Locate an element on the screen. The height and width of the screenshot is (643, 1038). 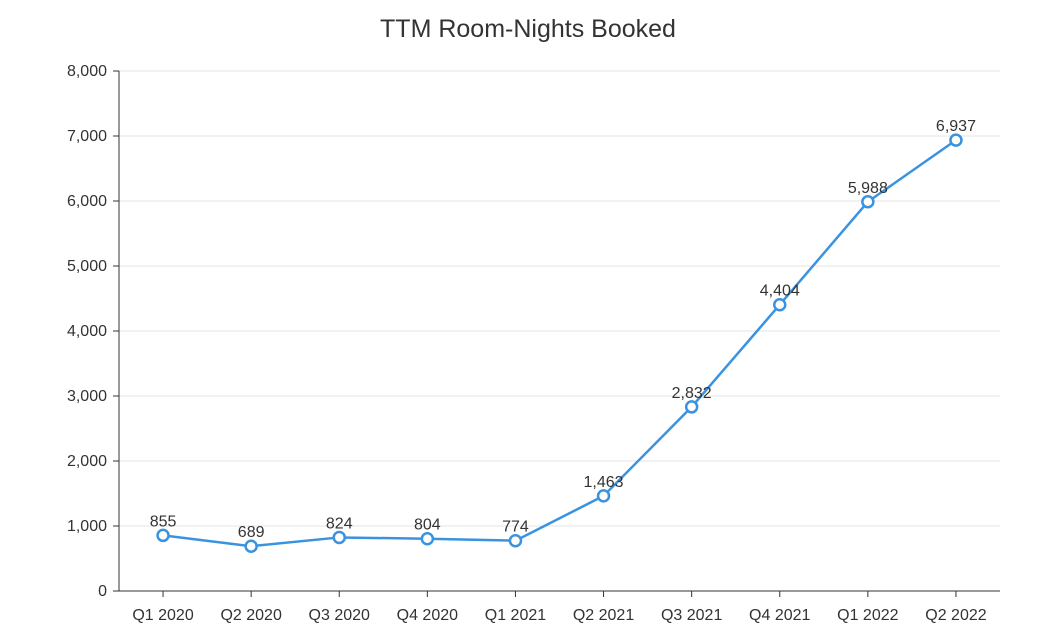
x-tick-label: Q2 2022 is located at coordinates (955, 615).